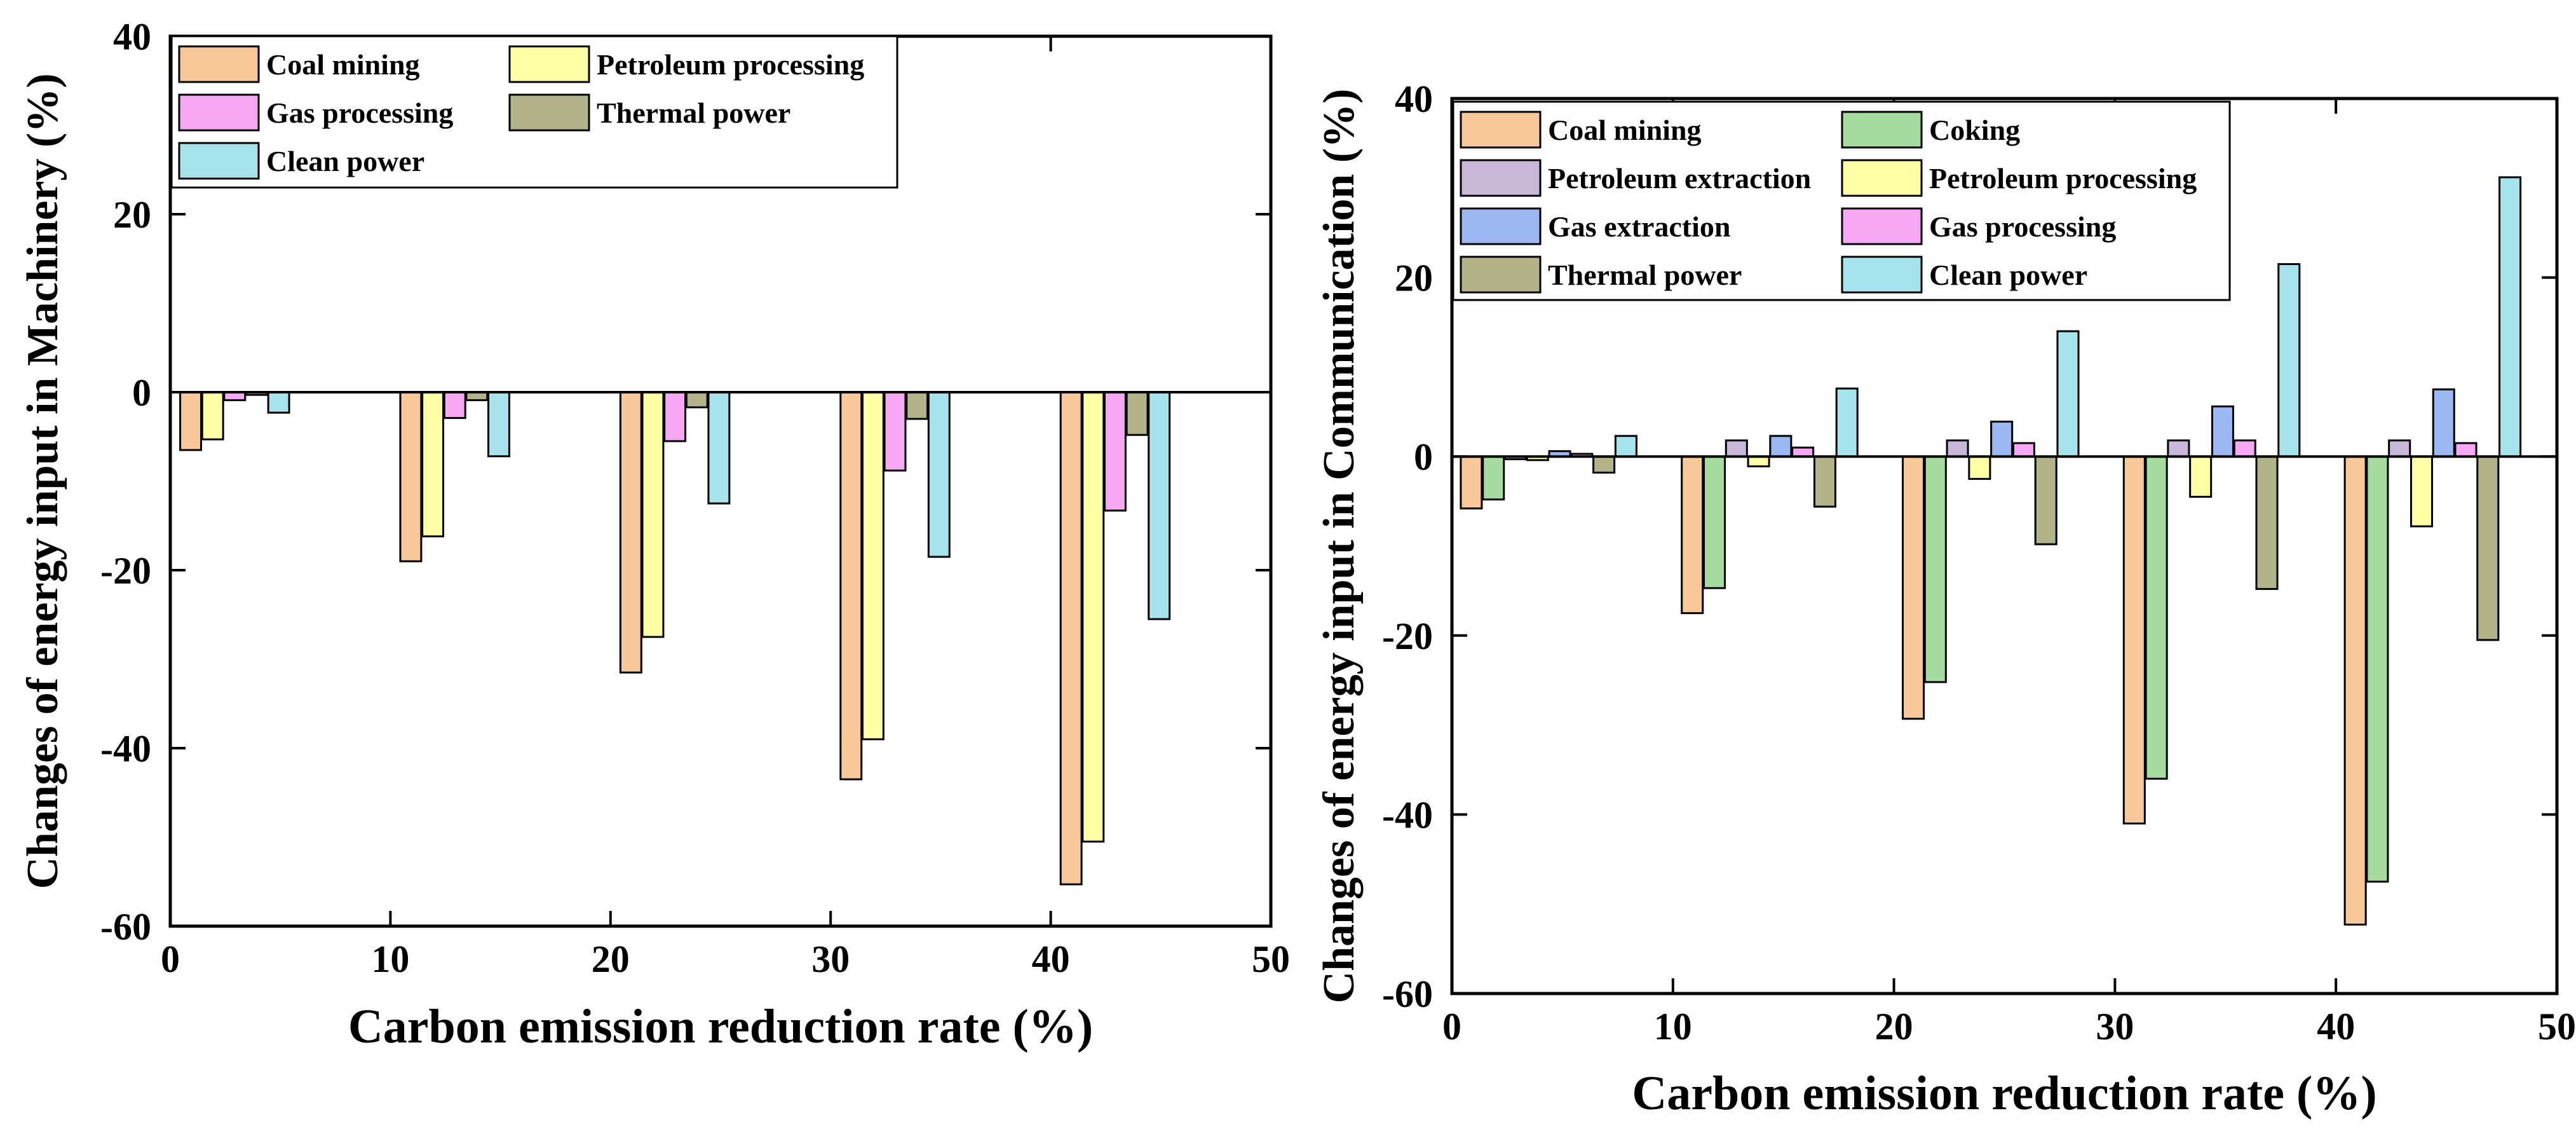 This screenshot has width=2576, height=1141. I want to click on legend-label-coking: Coking, so click(1974, 130).